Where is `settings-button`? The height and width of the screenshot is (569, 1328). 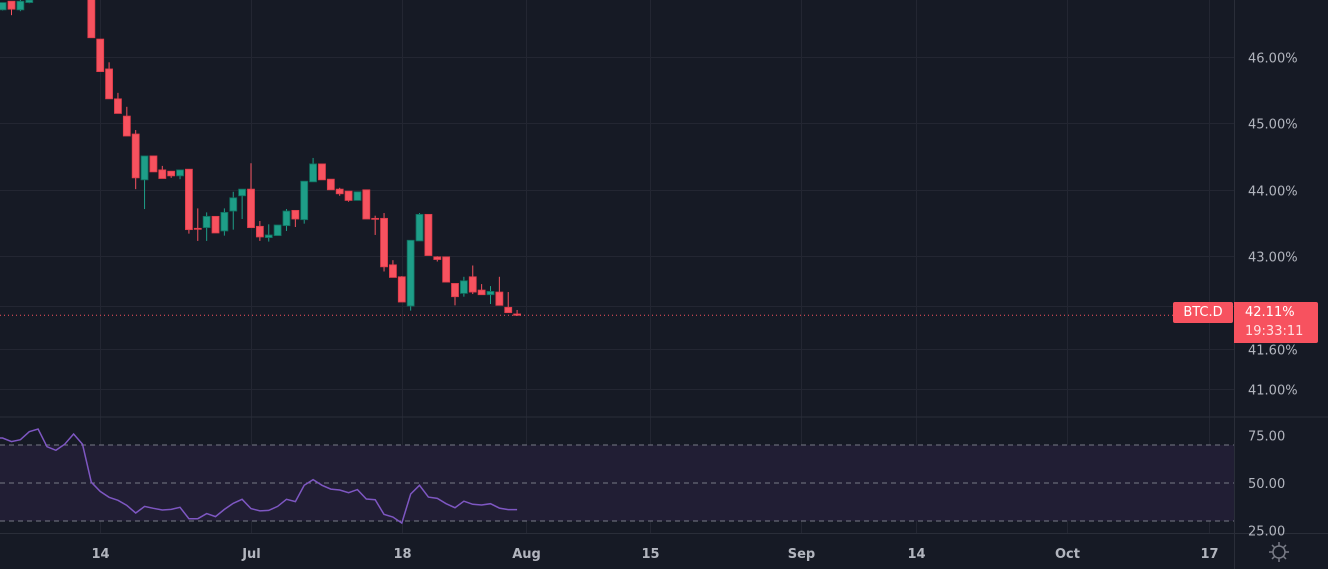
settings-button is located at coordinates (1279, 552).